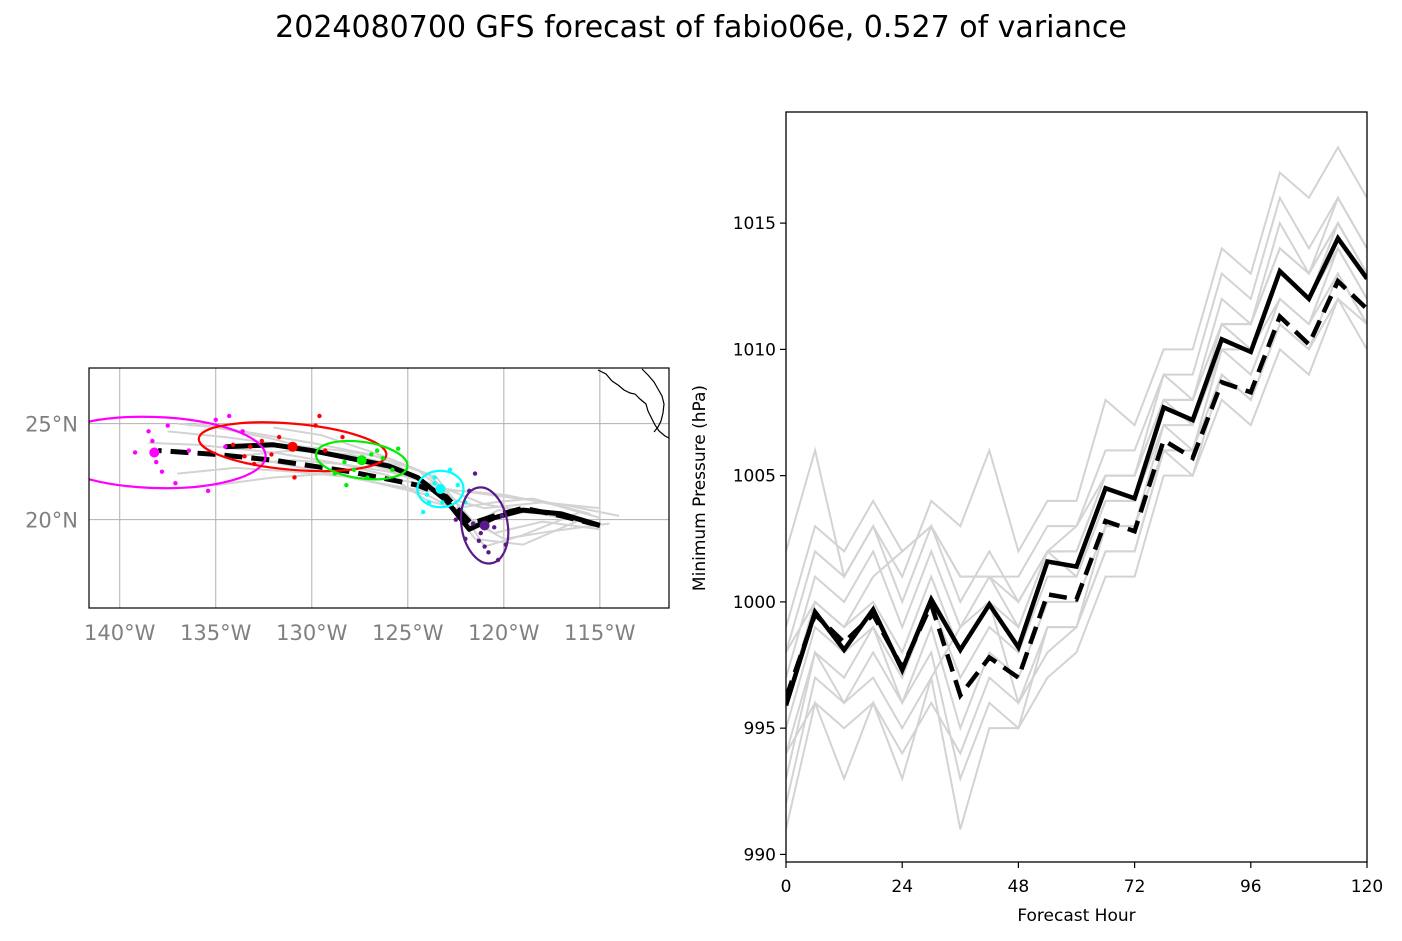  I want to click on y-tick-label: 990, so click(760, 855).